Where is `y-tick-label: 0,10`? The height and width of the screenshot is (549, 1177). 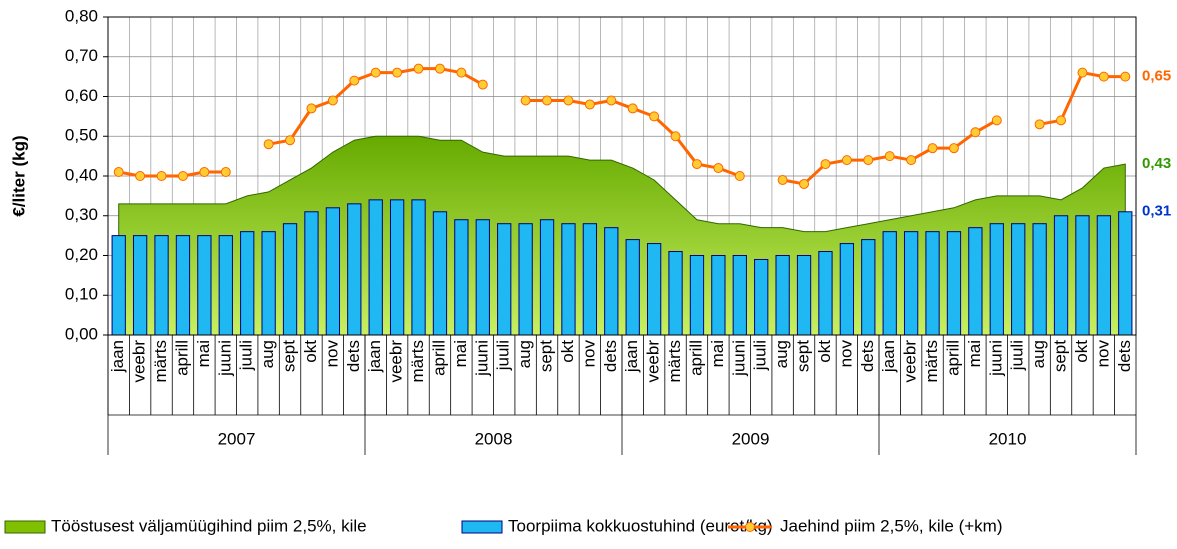
y-tick-label: 0,10 is located at coordinates (81, 294).